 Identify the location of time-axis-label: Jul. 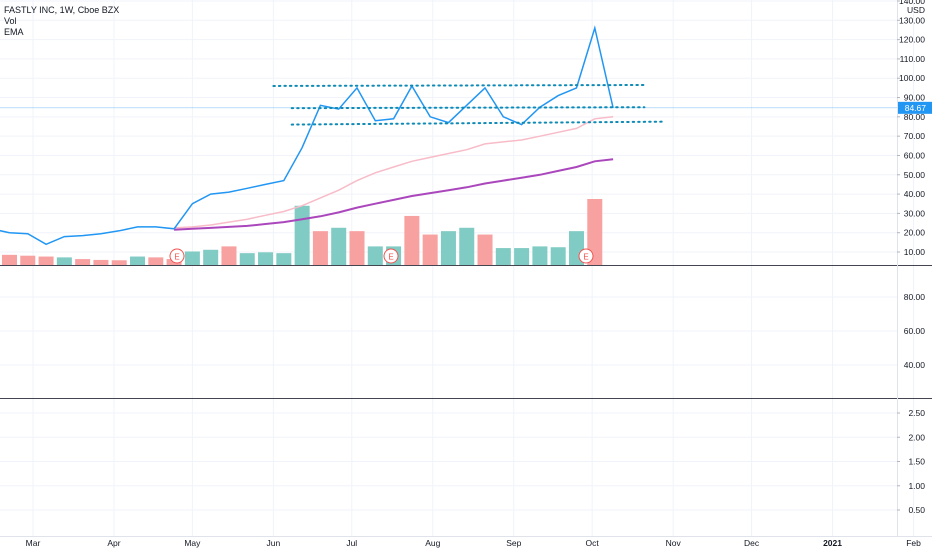
(351, 543).